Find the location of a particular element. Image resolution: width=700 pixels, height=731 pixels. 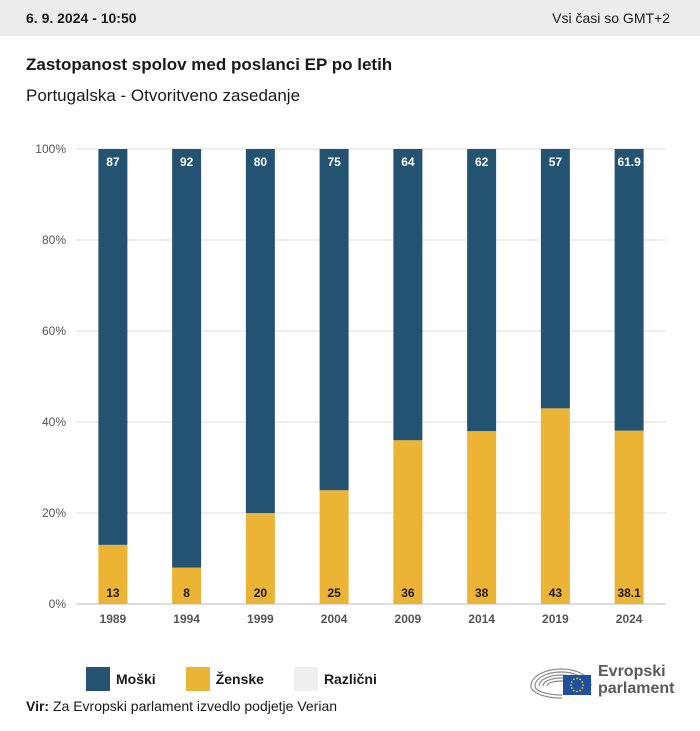

x-tick-label-1994: 1994 is located at coordinates (186, 619).